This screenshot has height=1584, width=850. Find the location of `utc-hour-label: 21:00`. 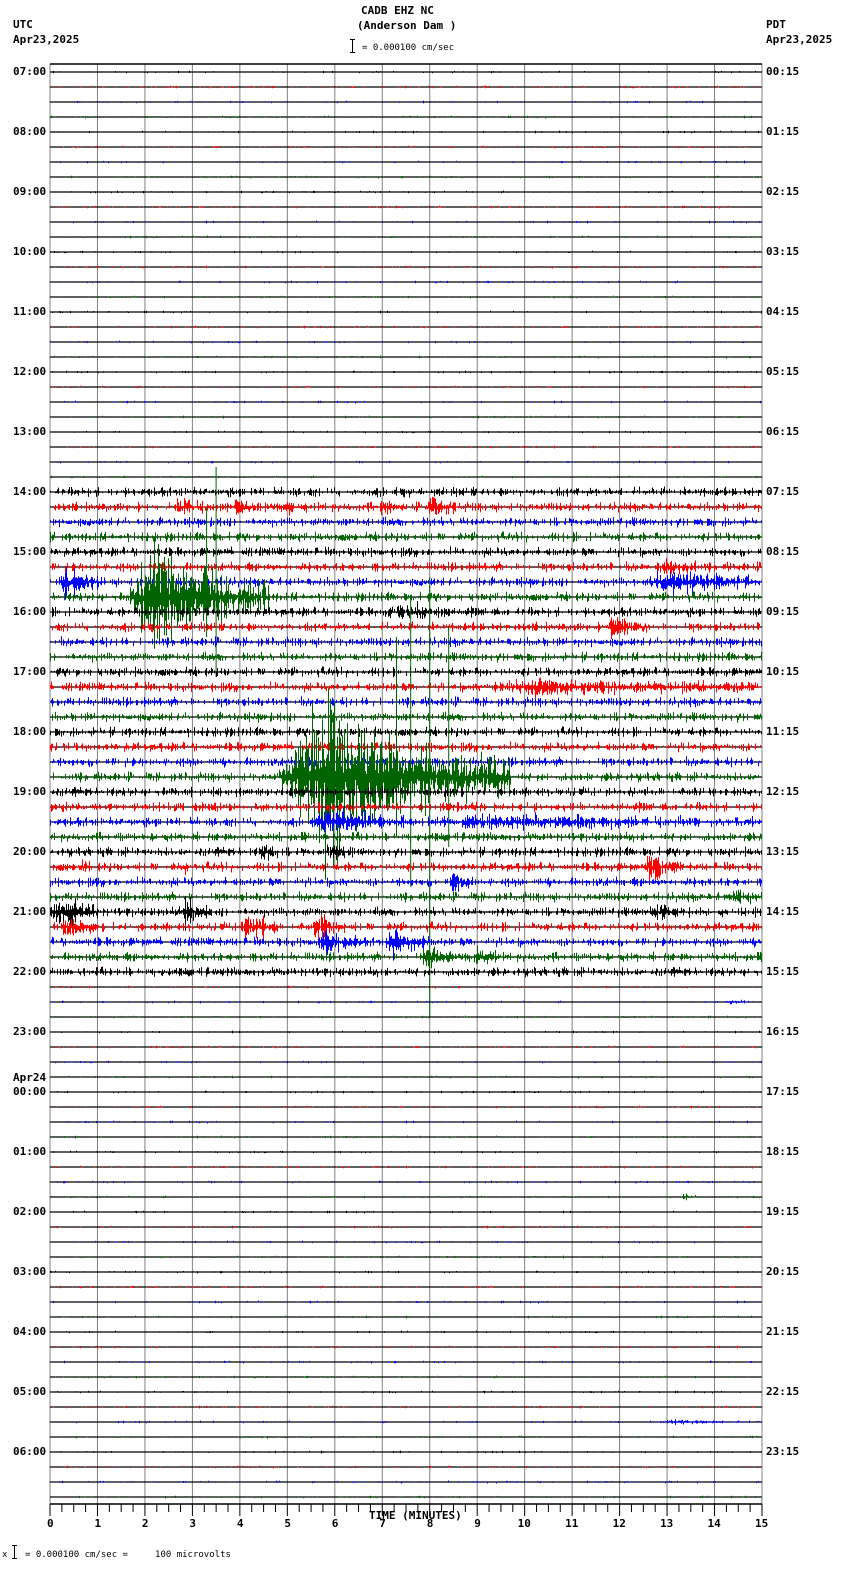

utc-hour-label: 21:00 is located at coordinates (30, 911).